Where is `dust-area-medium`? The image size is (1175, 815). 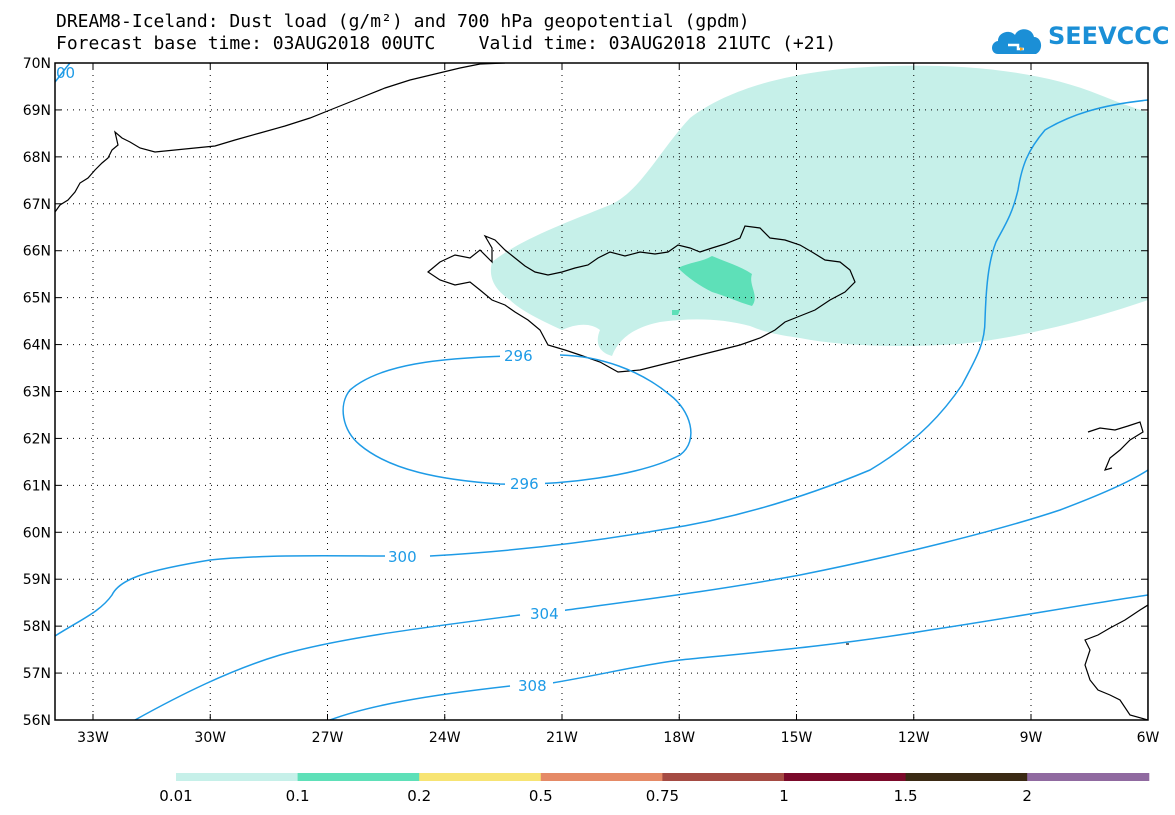 dust-area-medium is located at coordinates (716, 281).